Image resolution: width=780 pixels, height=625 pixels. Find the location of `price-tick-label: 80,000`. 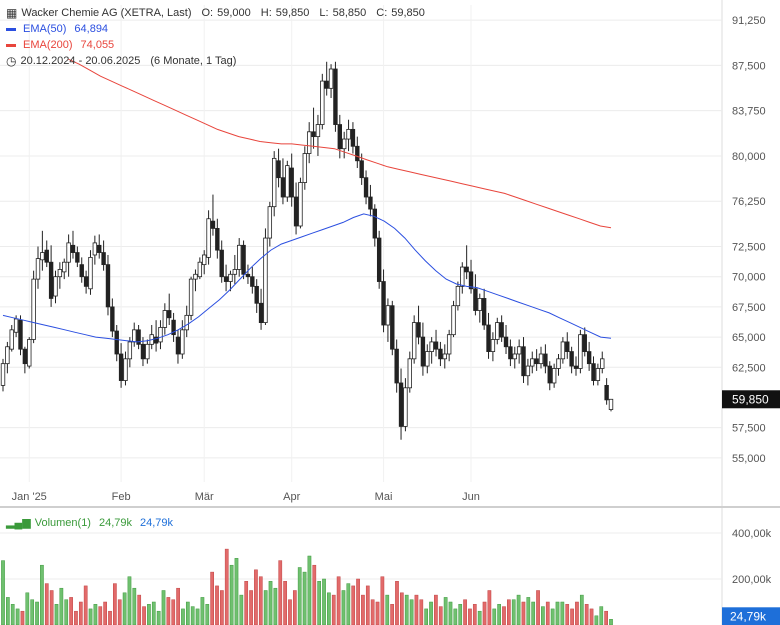

price-tick-label: 80,000 is located at coordinates (749, 157).